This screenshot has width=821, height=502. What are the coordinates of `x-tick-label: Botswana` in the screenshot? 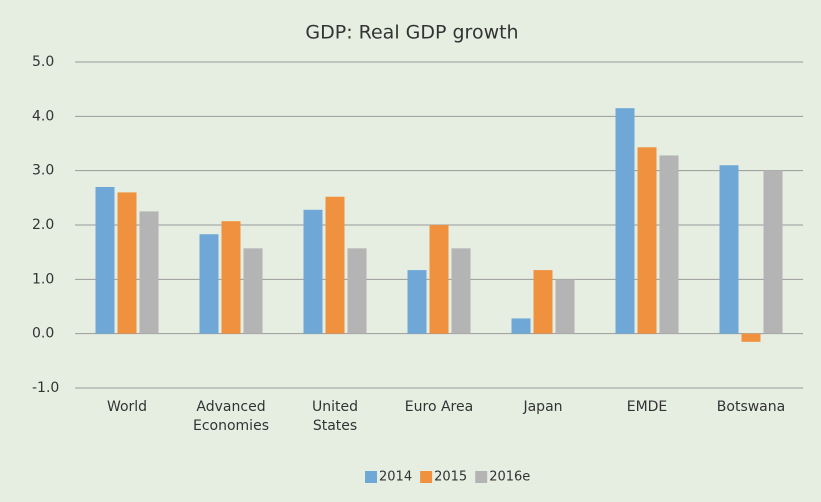 It's located at (751, 407).